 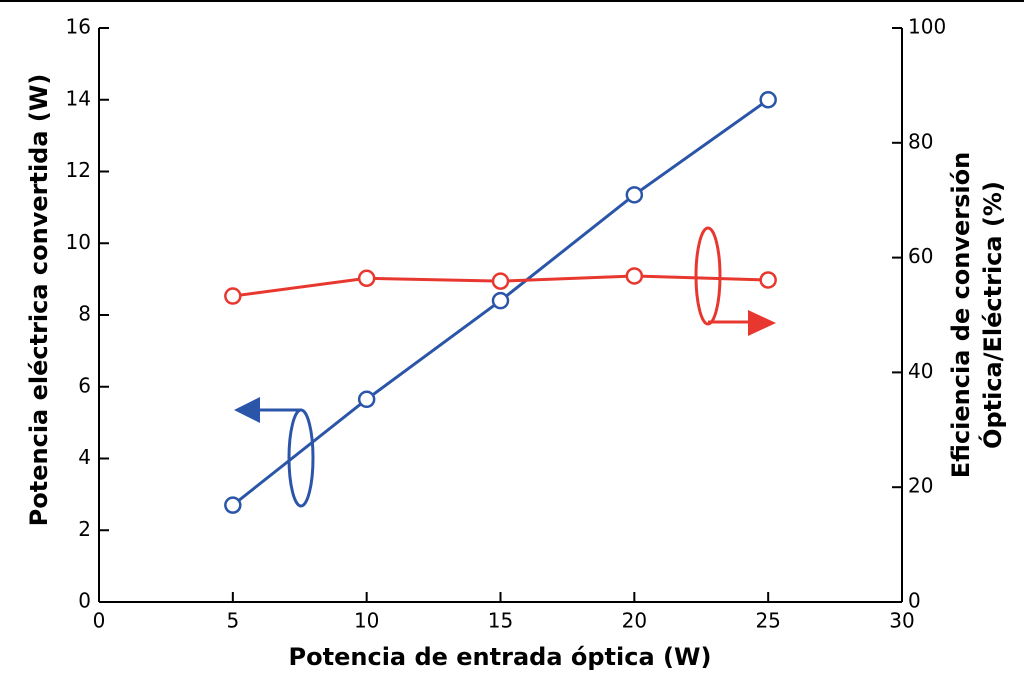 I want to click on y-tick-label: 8, so click(x=84, y=314).